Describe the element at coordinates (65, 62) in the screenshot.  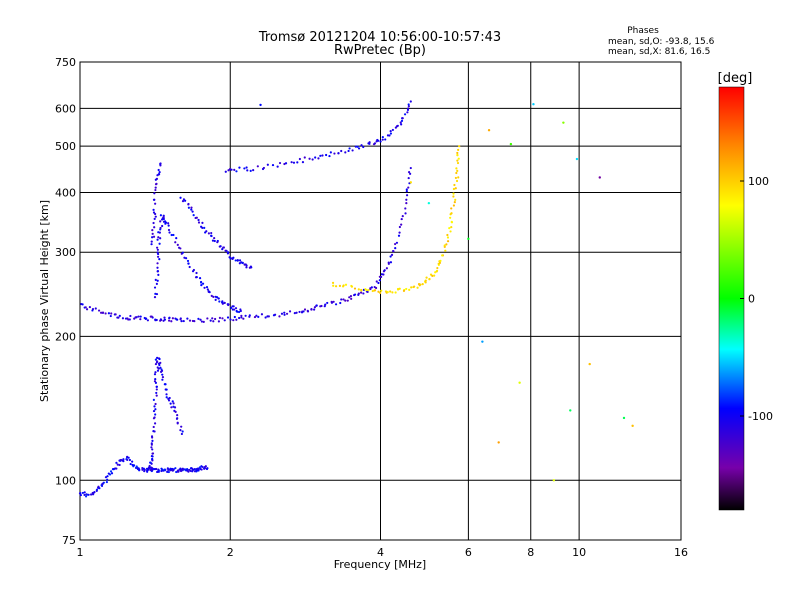
I see `y-tick-label: 750` at that location.